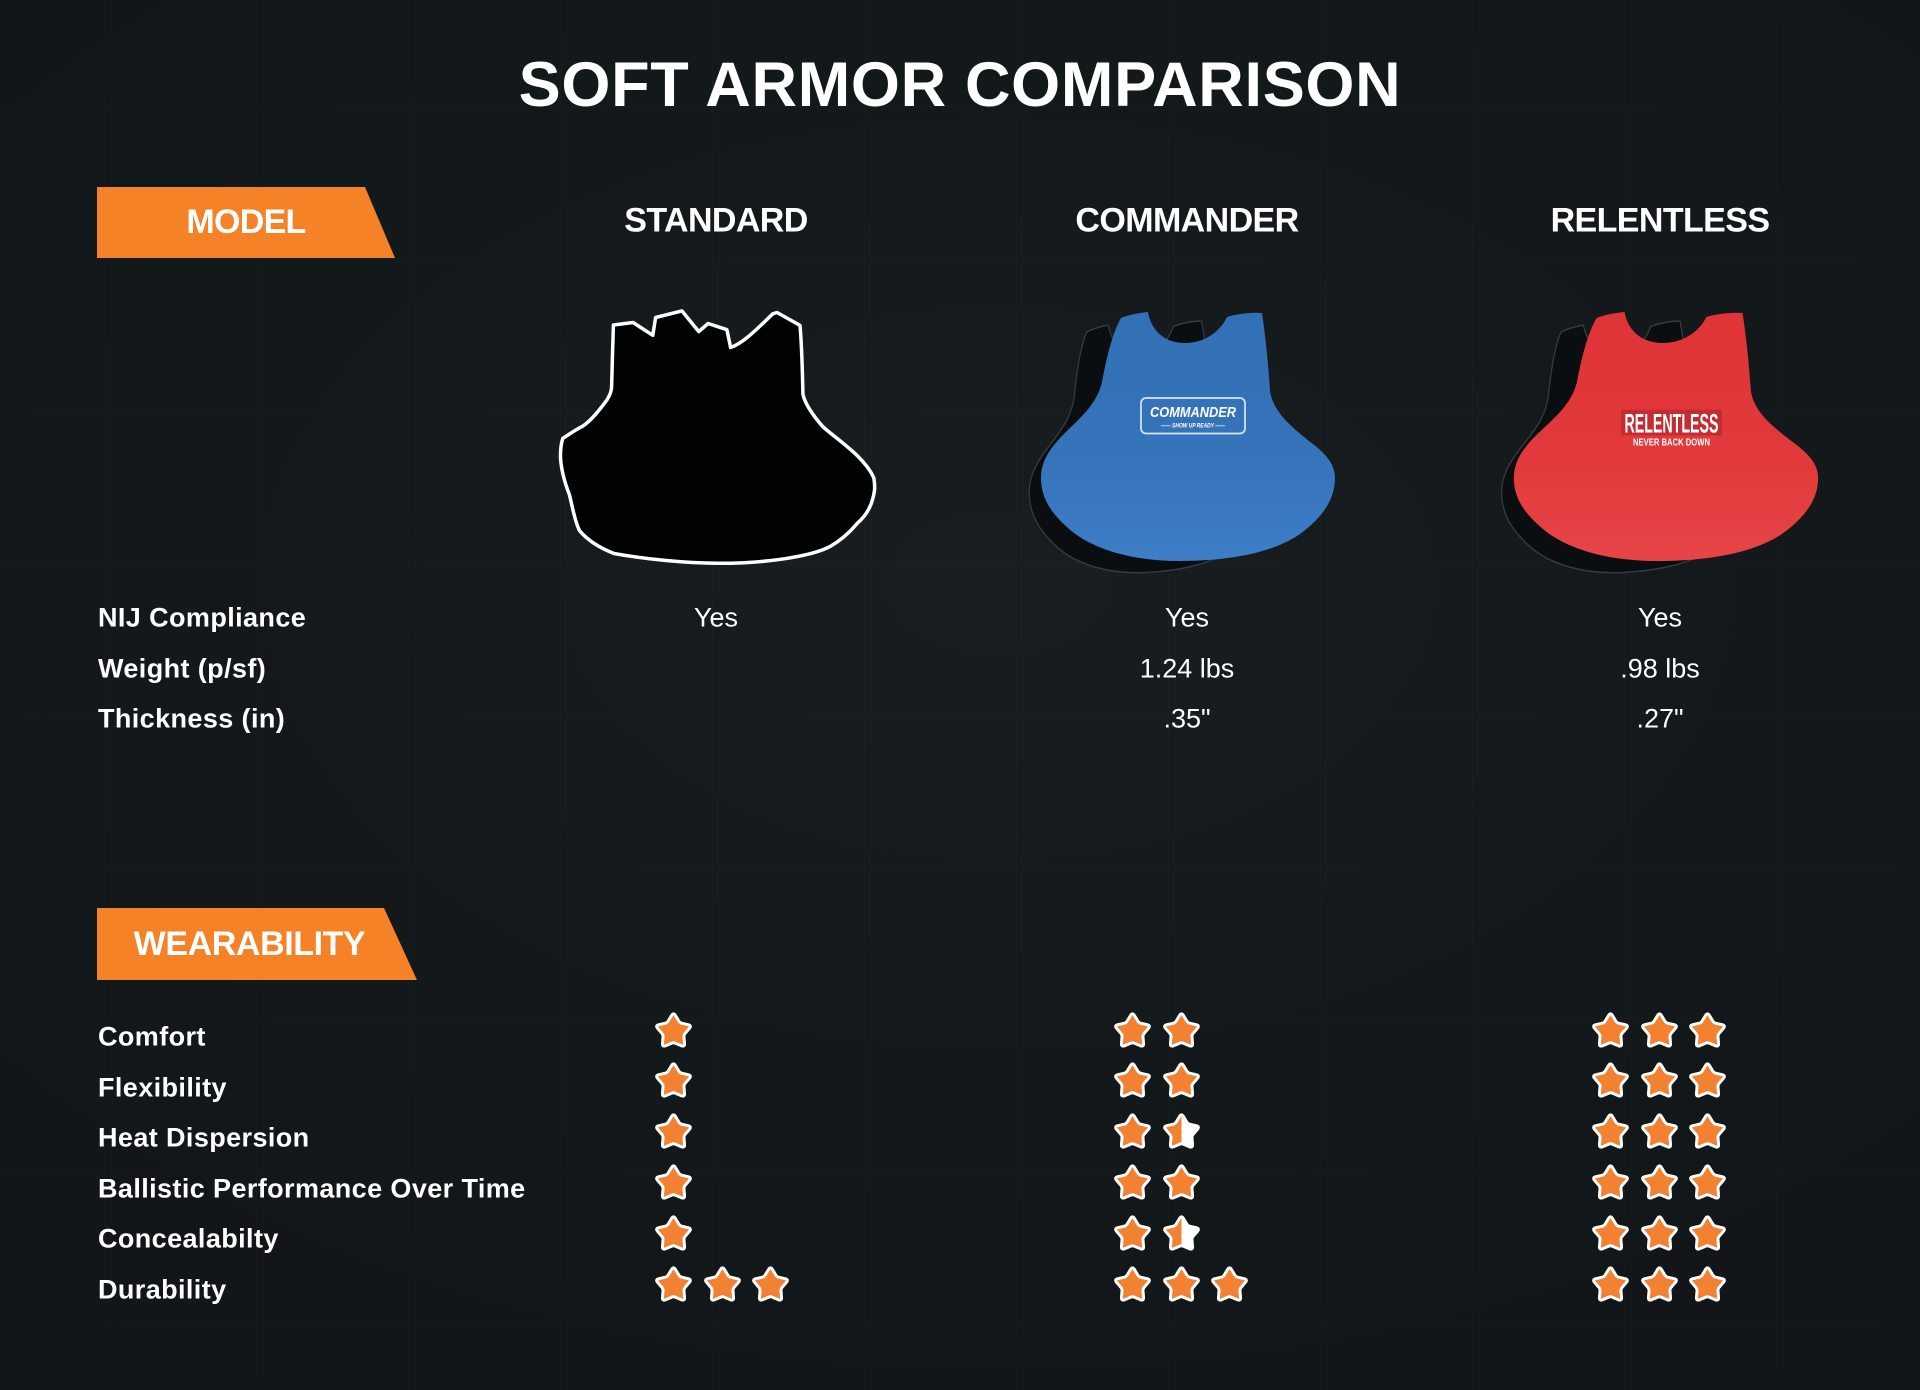  What do you see at coordinates (1193, 412) in the screenshot?
I see `svg-text: COMMANDER` at bounding box center [1193, 412].